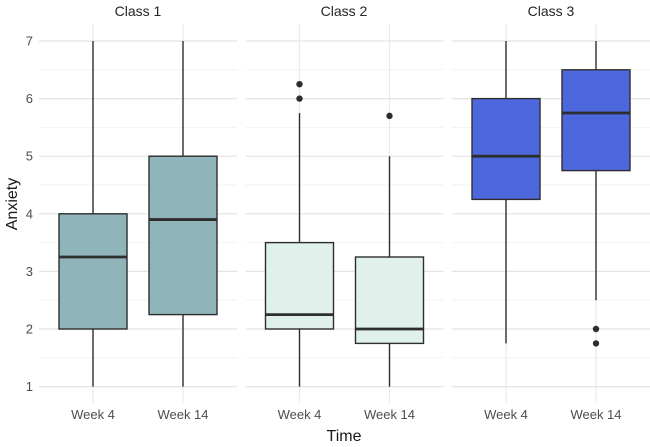 This screenshot has height=447, width=650. What do you see at coordinates (138, 11) in the screenshot?
I see `facet-strip-class-1: Class 1` at bounding box center [138, 11].